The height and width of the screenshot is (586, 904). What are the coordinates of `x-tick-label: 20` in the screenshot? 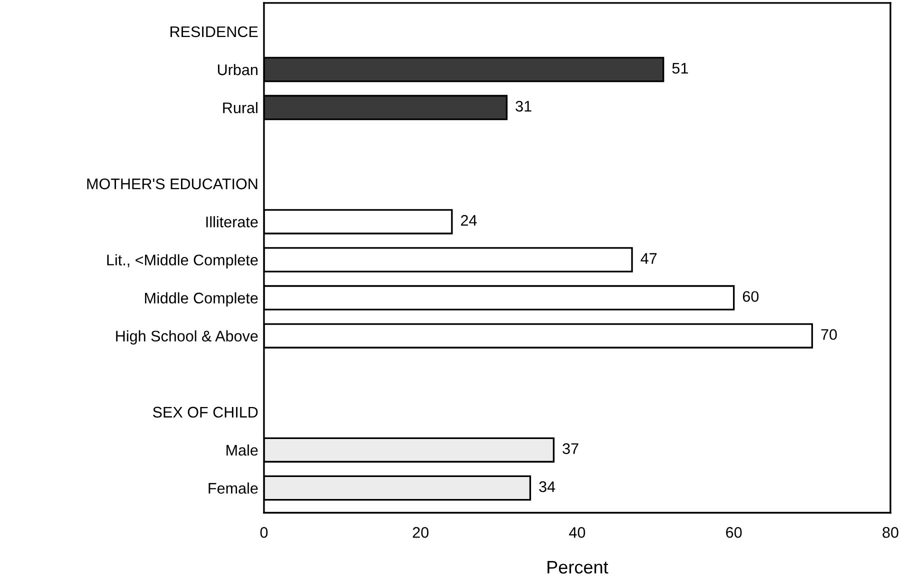 It's located at (420, 532).